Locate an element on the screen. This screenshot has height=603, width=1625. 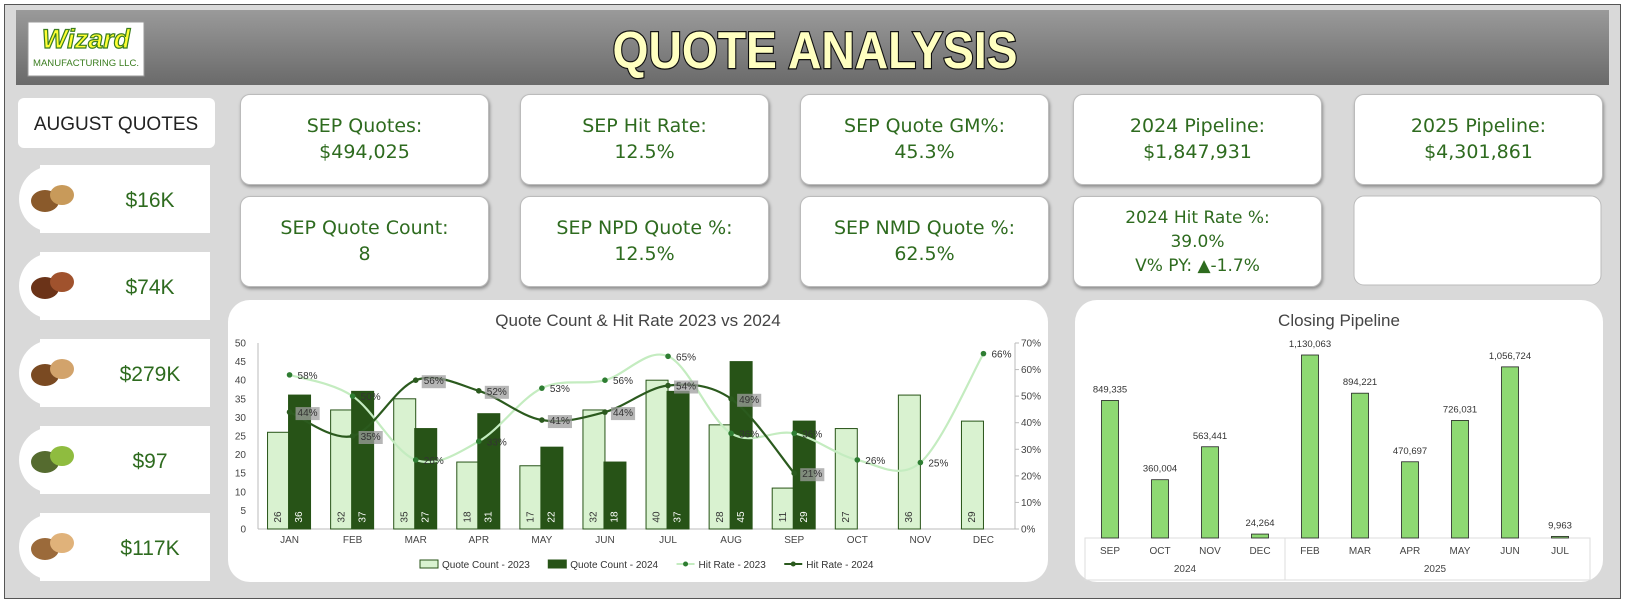
kpi-value: 8 is located at coordinates (364, 254).